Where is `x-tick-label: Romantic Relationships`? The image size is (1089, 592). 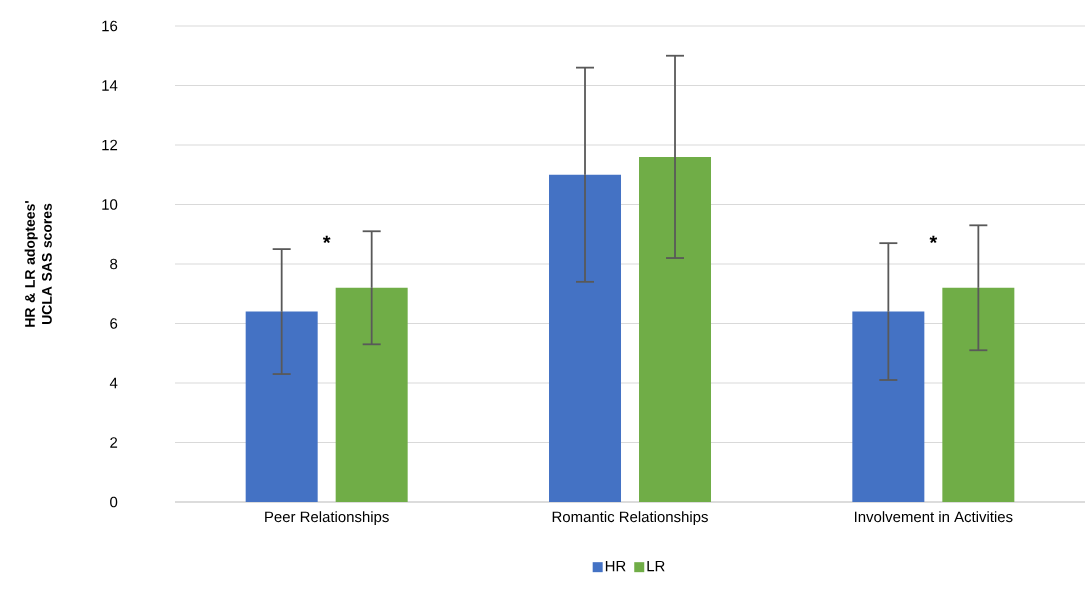 x-tick-label: Romantic Relationships is located at coordinates (630, 518).